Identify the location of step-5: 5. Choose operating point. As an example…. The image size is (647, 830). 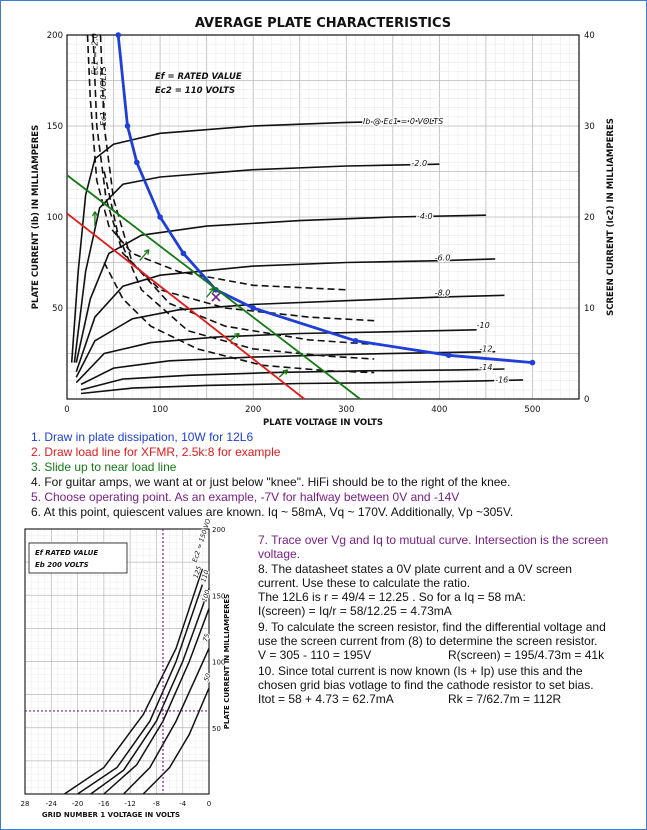
(245, 497).